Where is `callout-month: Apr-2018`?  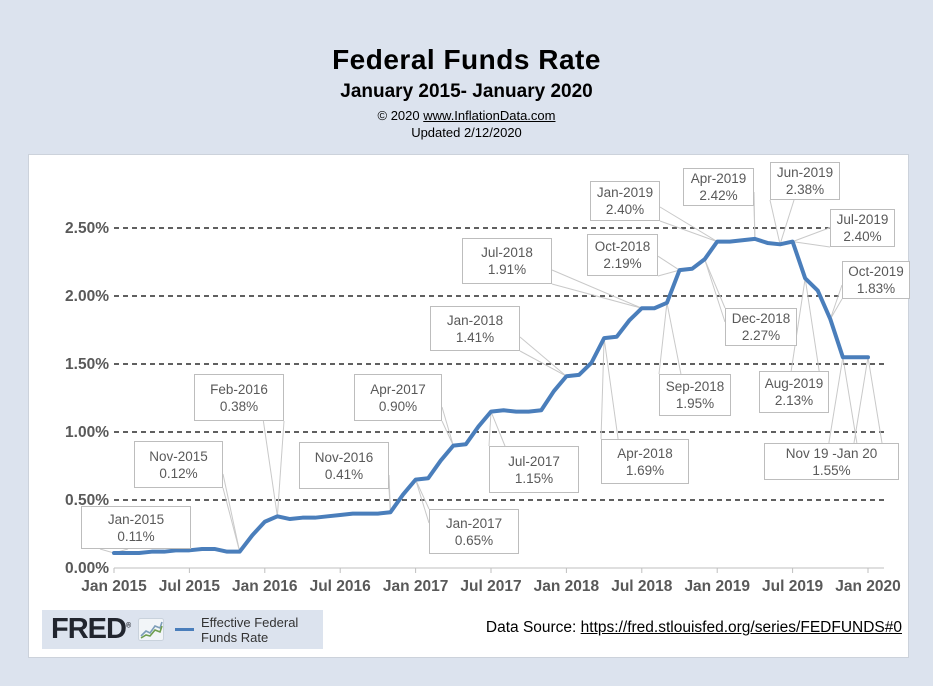
callout-month: Apr-2018 is located at coordinates (645, 453).